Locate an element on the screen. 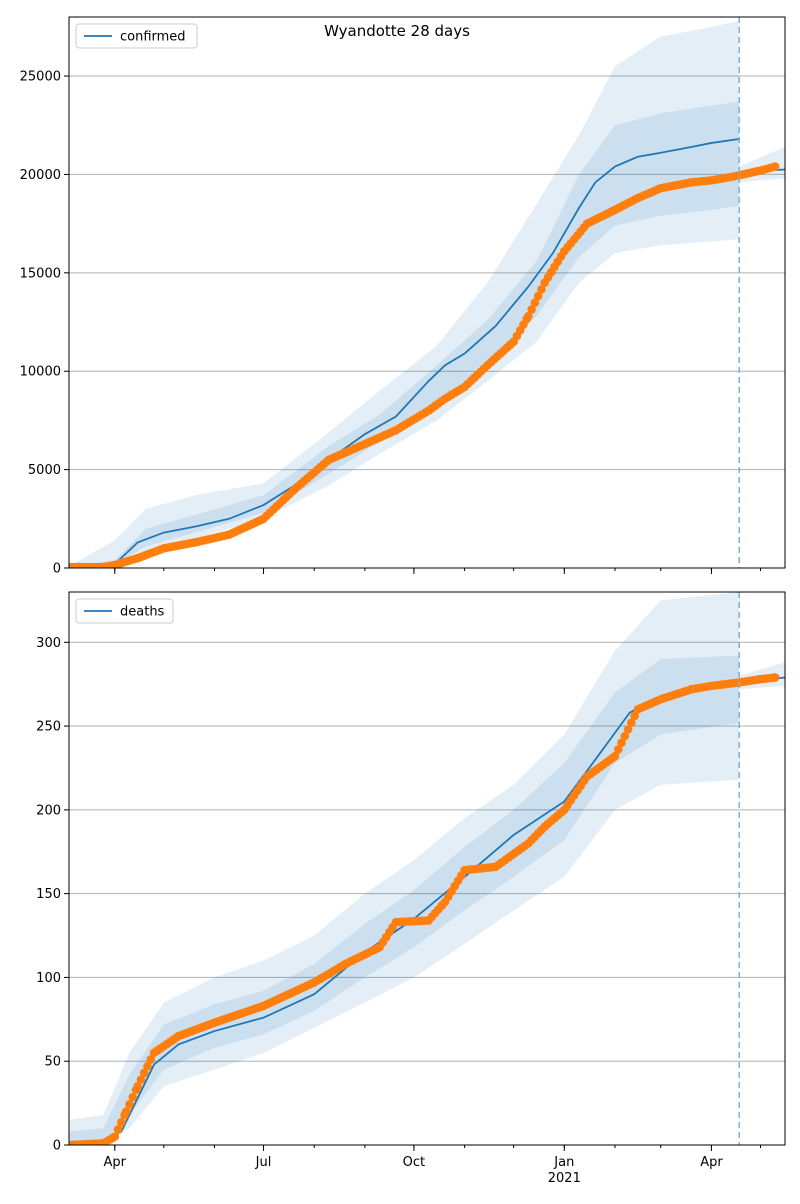  legend-label: deaths is located at coordinates (142, 612).